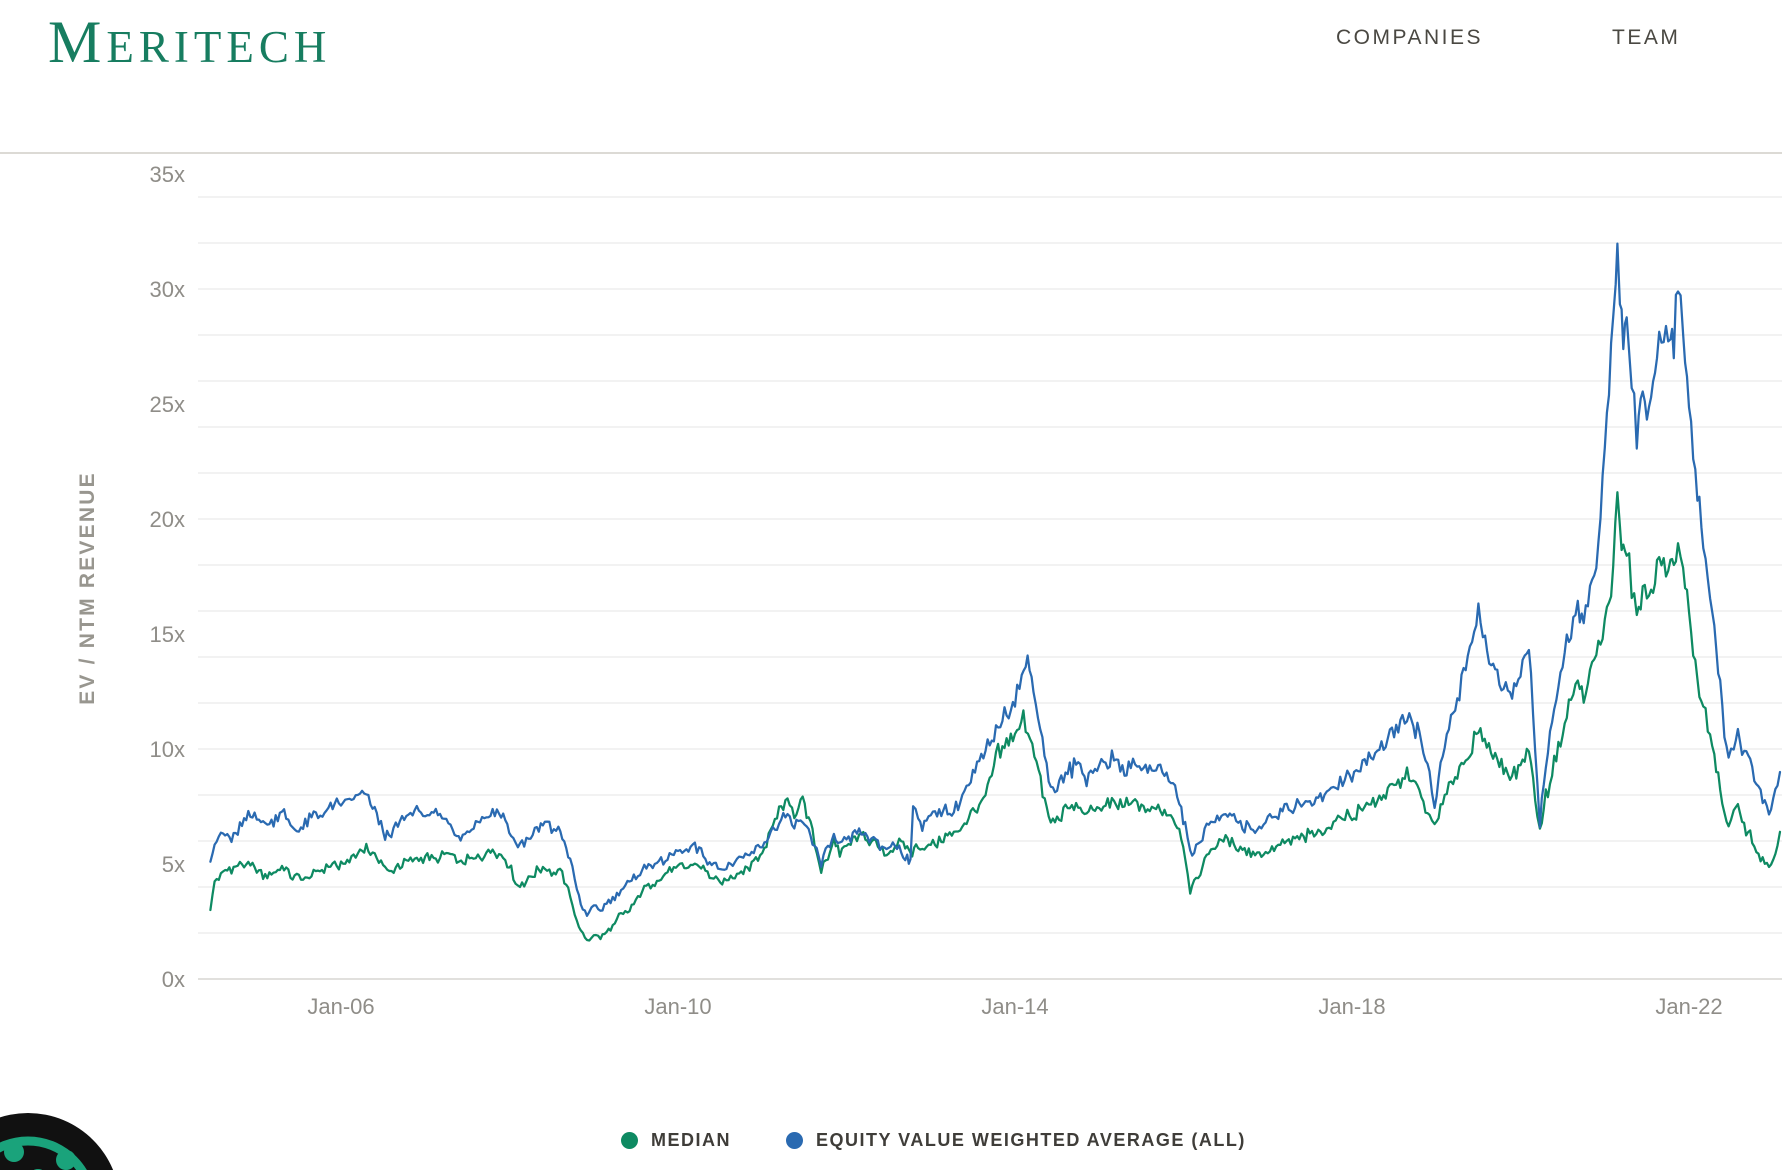 The width and height of the screenshot is (1782, 1170). Describe the element at coordinates (794, 1140) in the screenshot. I see `weighted-average-series-marker-icon` at that location.